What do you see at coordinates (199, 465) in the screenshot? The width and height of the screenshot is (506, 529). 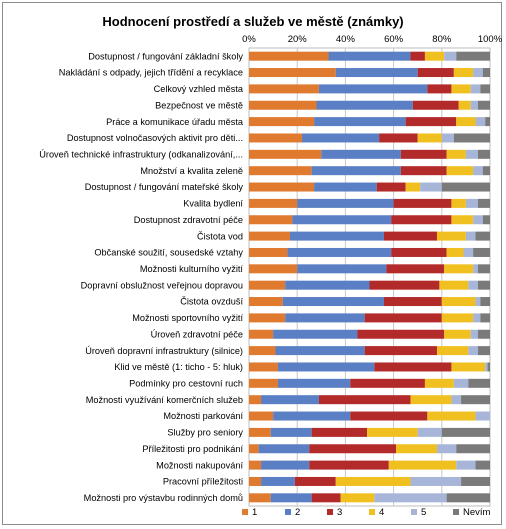 I see `category-label: Možnosti nakupování` at bounding box center [199, 465].